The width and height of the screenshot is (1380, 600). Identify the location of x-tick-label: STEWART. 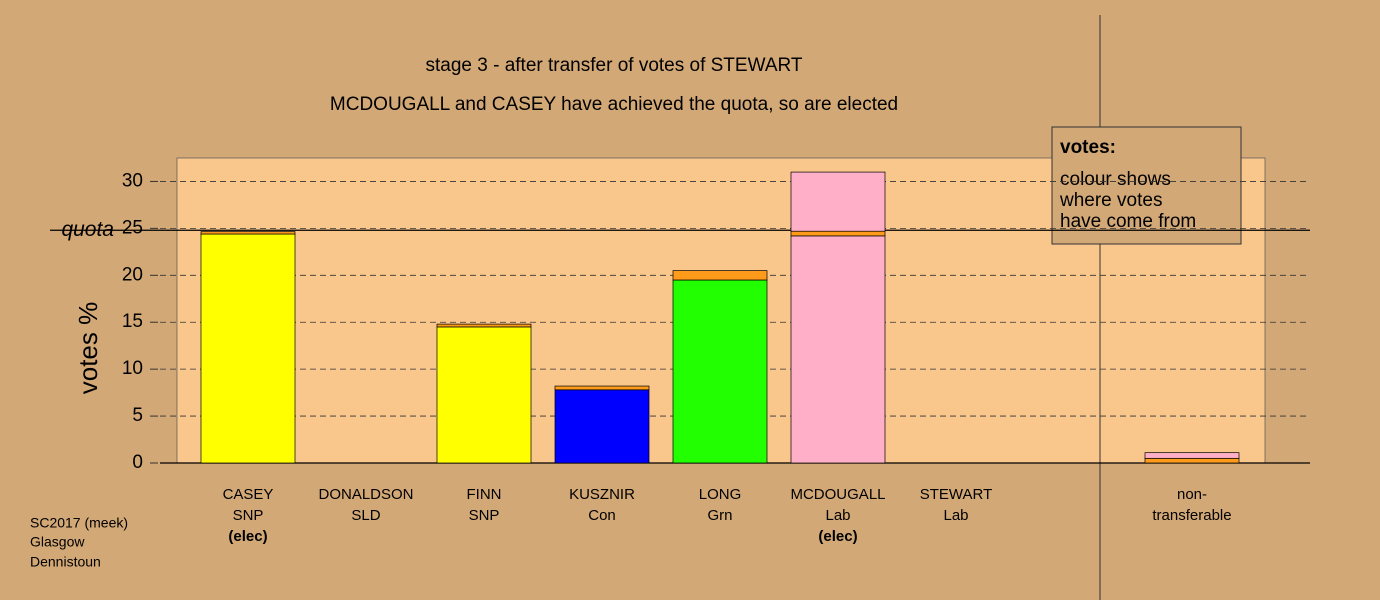
(956, 494).